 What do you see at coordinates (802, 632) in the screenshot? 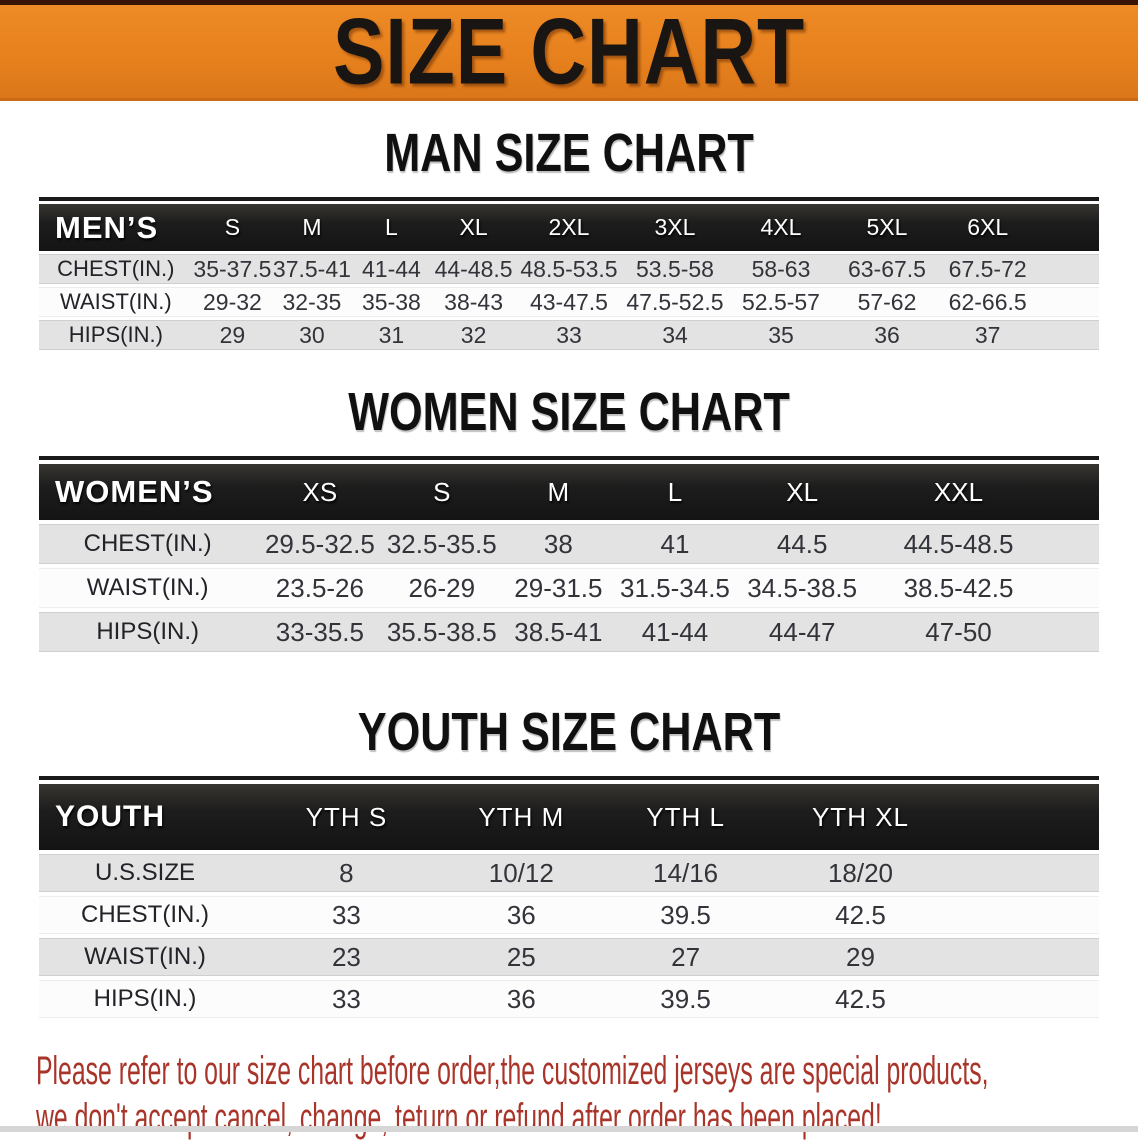
I see `value-cell: 44-47` at bounding box center [802, 632].